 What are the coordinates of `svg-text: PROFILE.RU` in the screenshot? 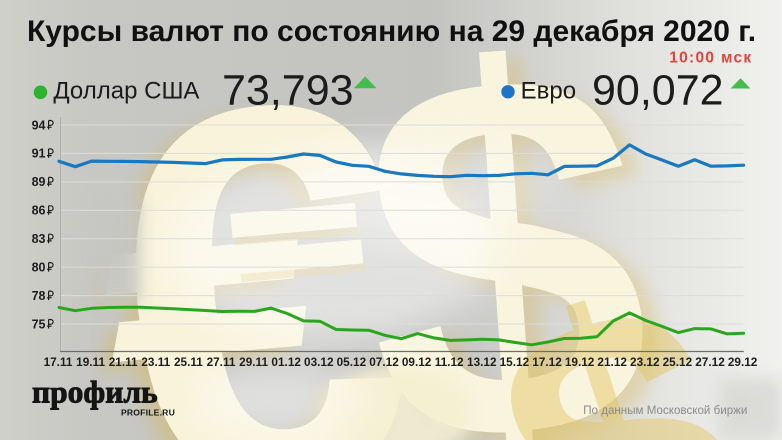 It's located at (148, 413).